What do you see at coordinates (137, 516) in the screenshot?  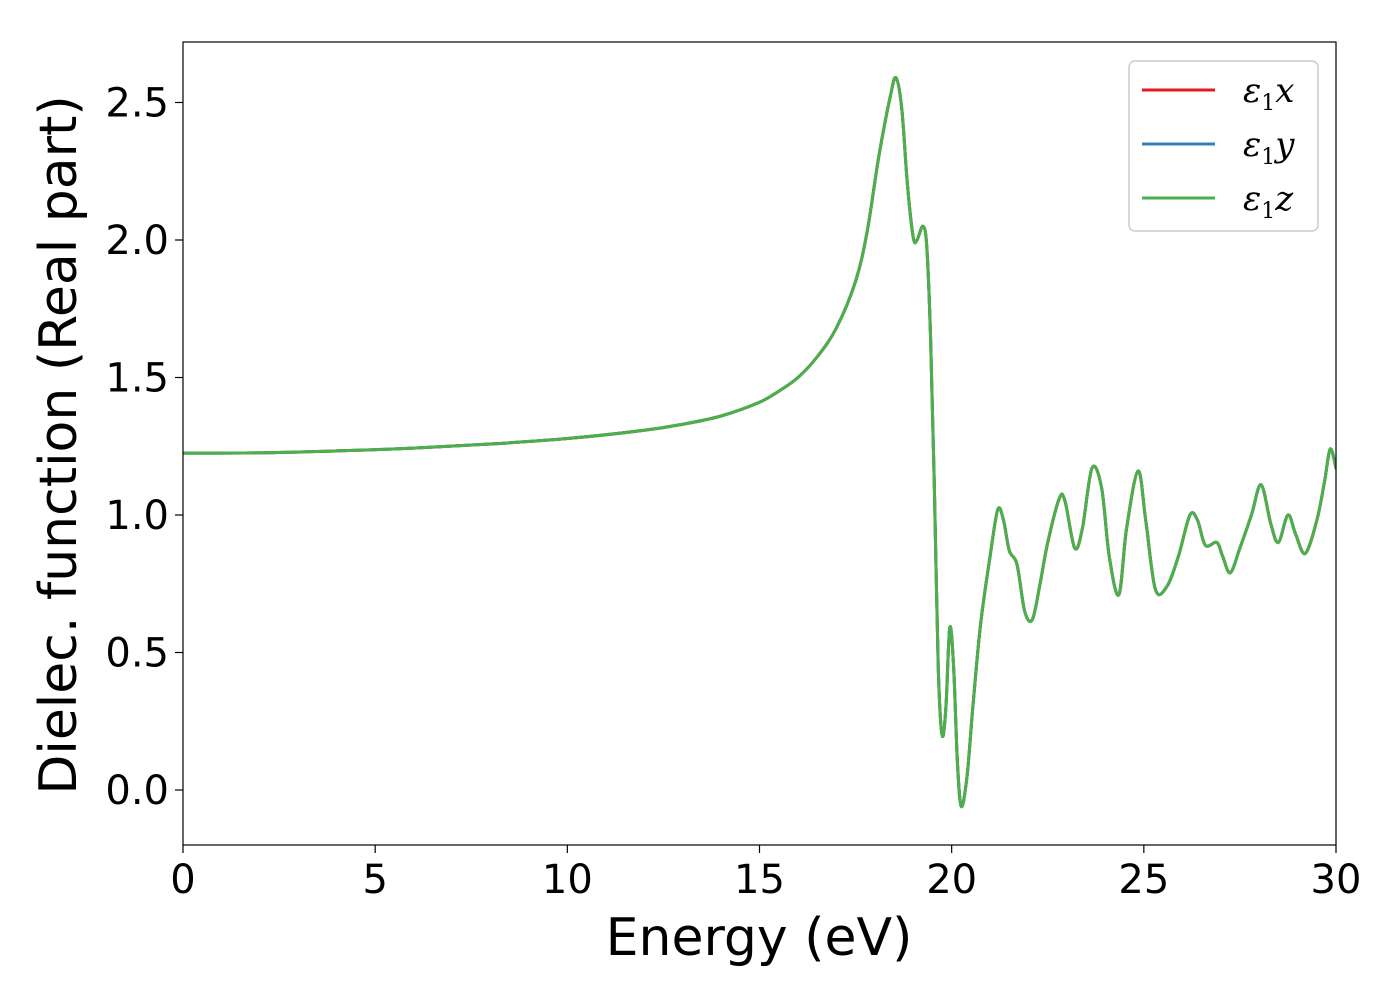 I see `y-tick-label: 1.0` at bounding box center [137, 516].